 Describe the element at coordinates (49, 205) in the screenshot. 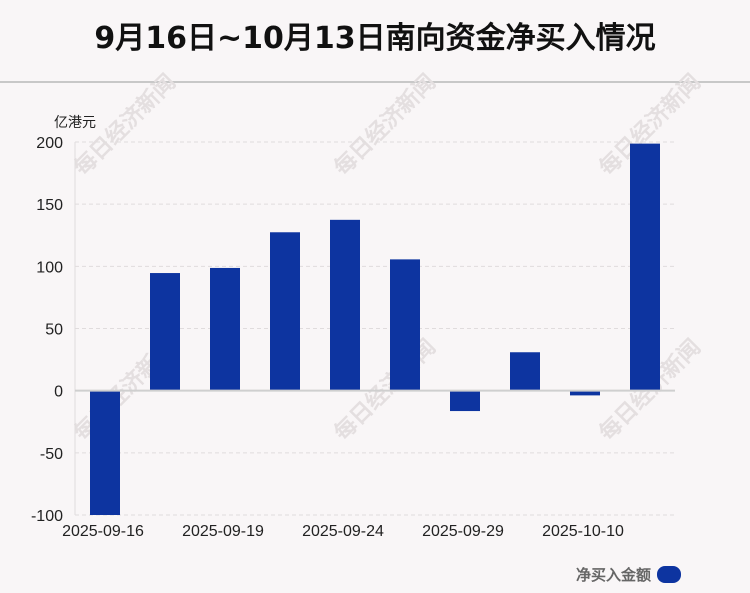

I see `y-tick-label: 150` at that location.